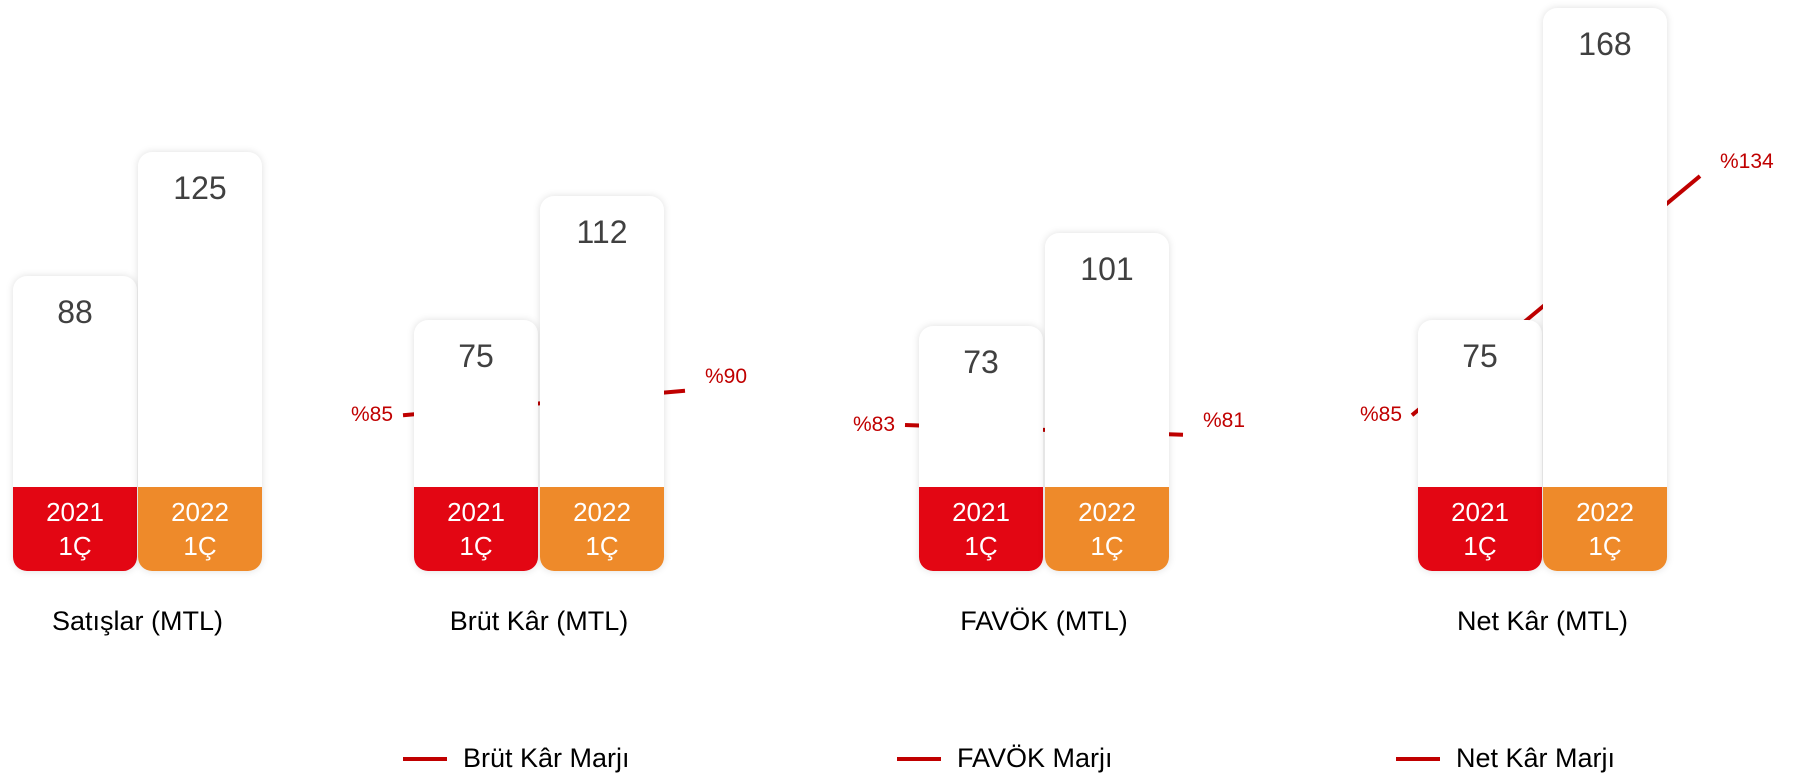  I want to click on value-label: 168, so click(1605, 44).